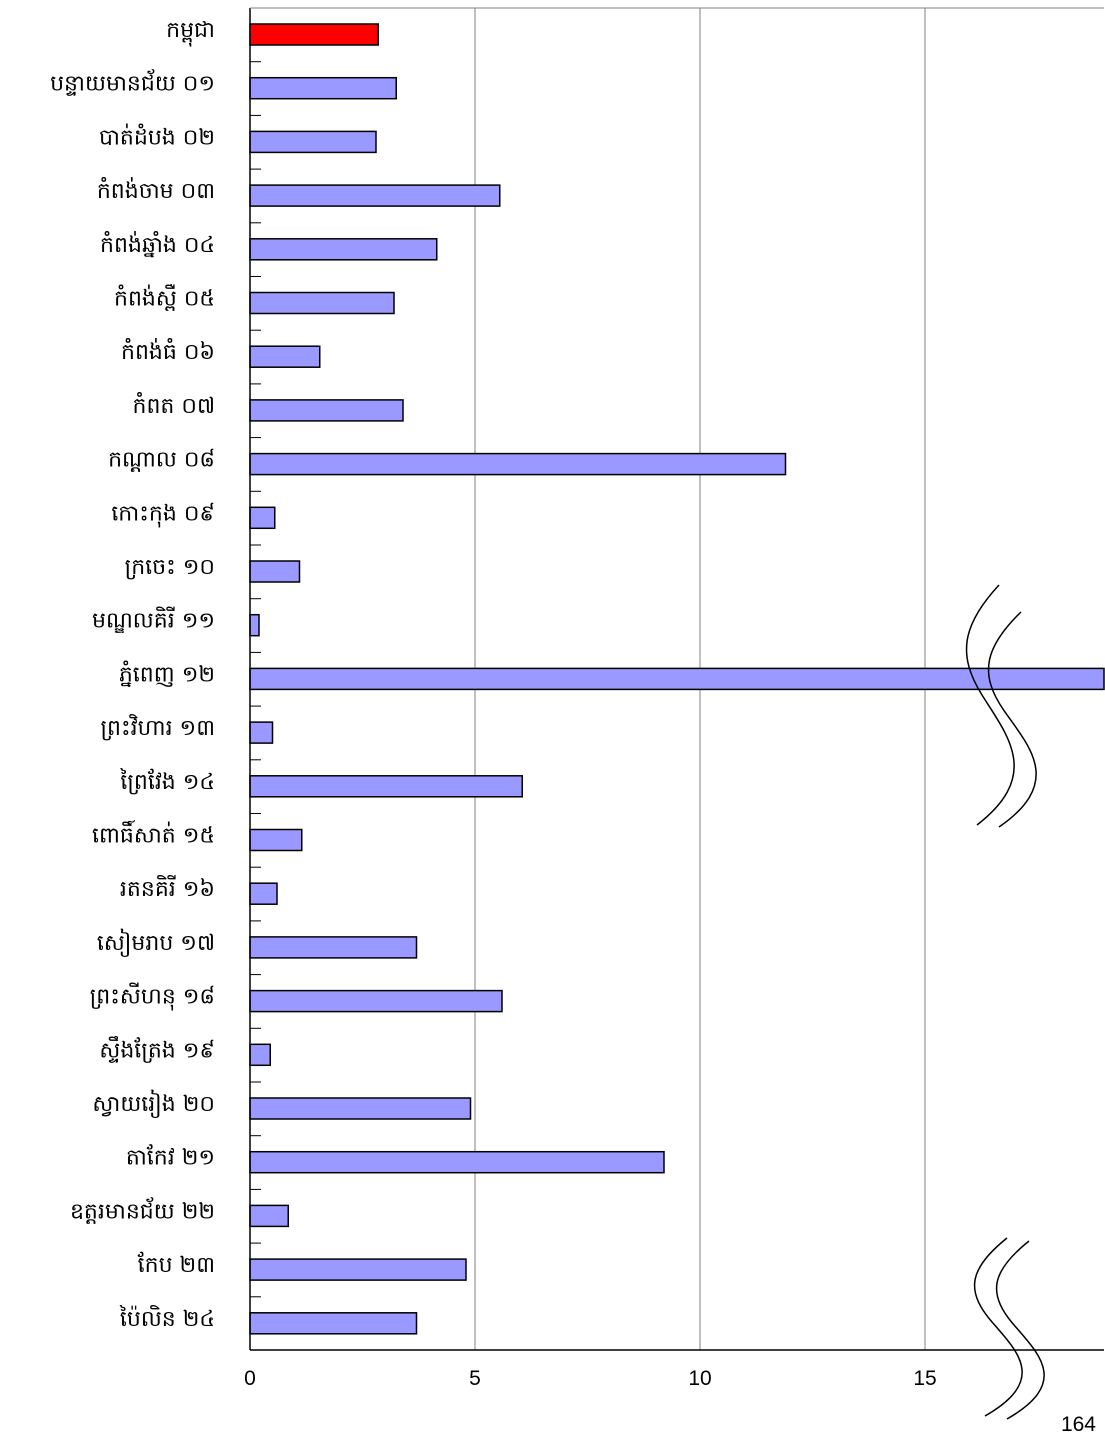 Image resolution: width=1105 pixels, height=1438 pixels. What do you see at coordinates (699, 1378) in the screenshot?
I see `x-tick-label: 10` at bounding box center [699, 1378].